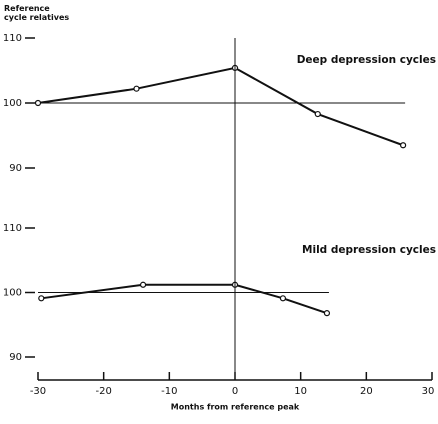 This screenshot has width=438, height=424. What do you see at coordinates (366, 60) in the screenshot?
I see `panel-title: Deep depression cycles` at bounding box center [366, 60].